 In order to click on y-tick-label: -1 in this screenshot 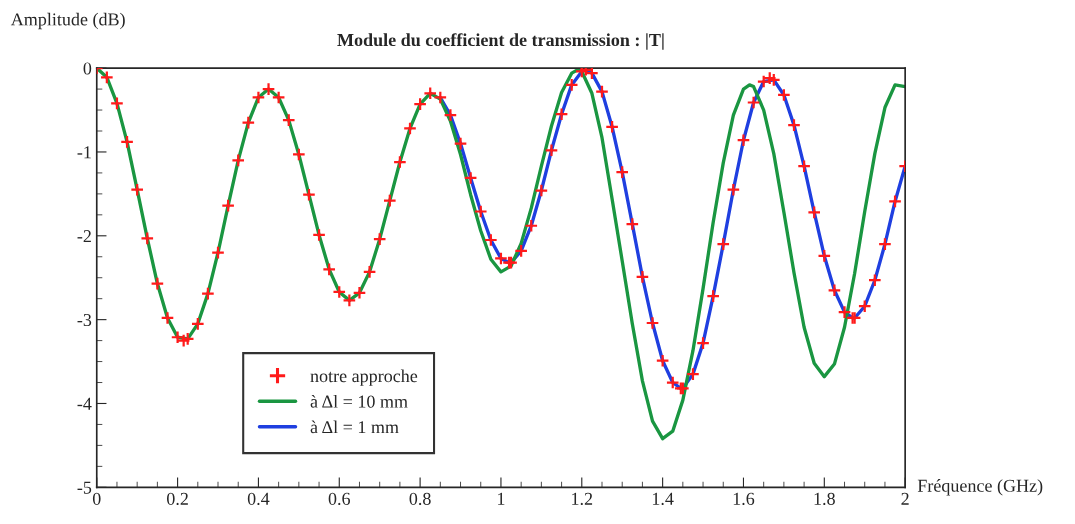, I will do `click(84, 152)`.